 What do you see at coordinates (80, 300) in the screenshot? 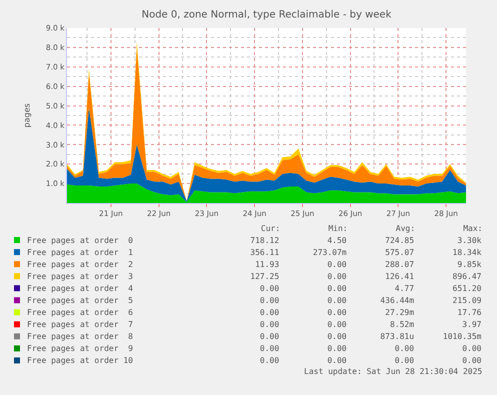
I see `legend-label: Free pages at order 5` at bounding box center [80, 300].